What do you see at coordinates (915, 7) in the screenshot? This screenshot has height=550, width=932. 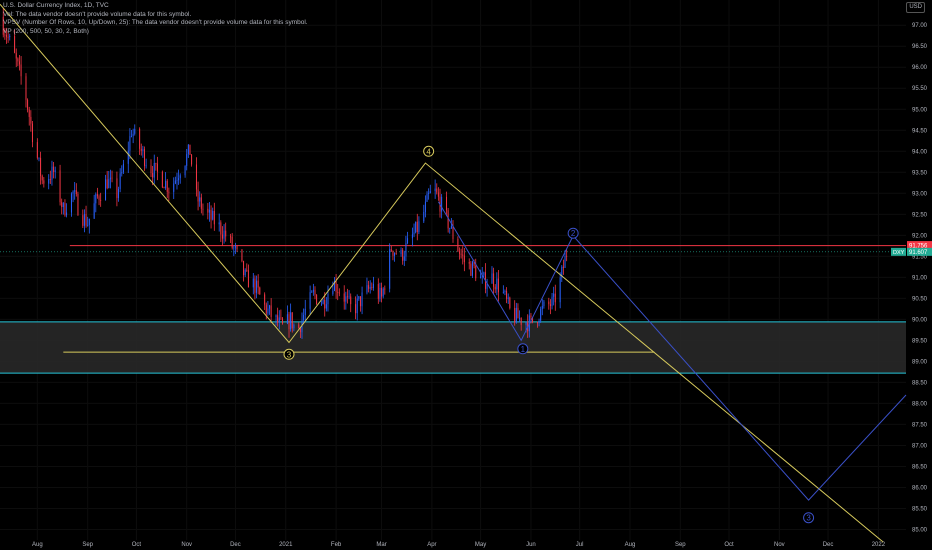 I see `currency-badge: USD` at bounding box center [915, 7].